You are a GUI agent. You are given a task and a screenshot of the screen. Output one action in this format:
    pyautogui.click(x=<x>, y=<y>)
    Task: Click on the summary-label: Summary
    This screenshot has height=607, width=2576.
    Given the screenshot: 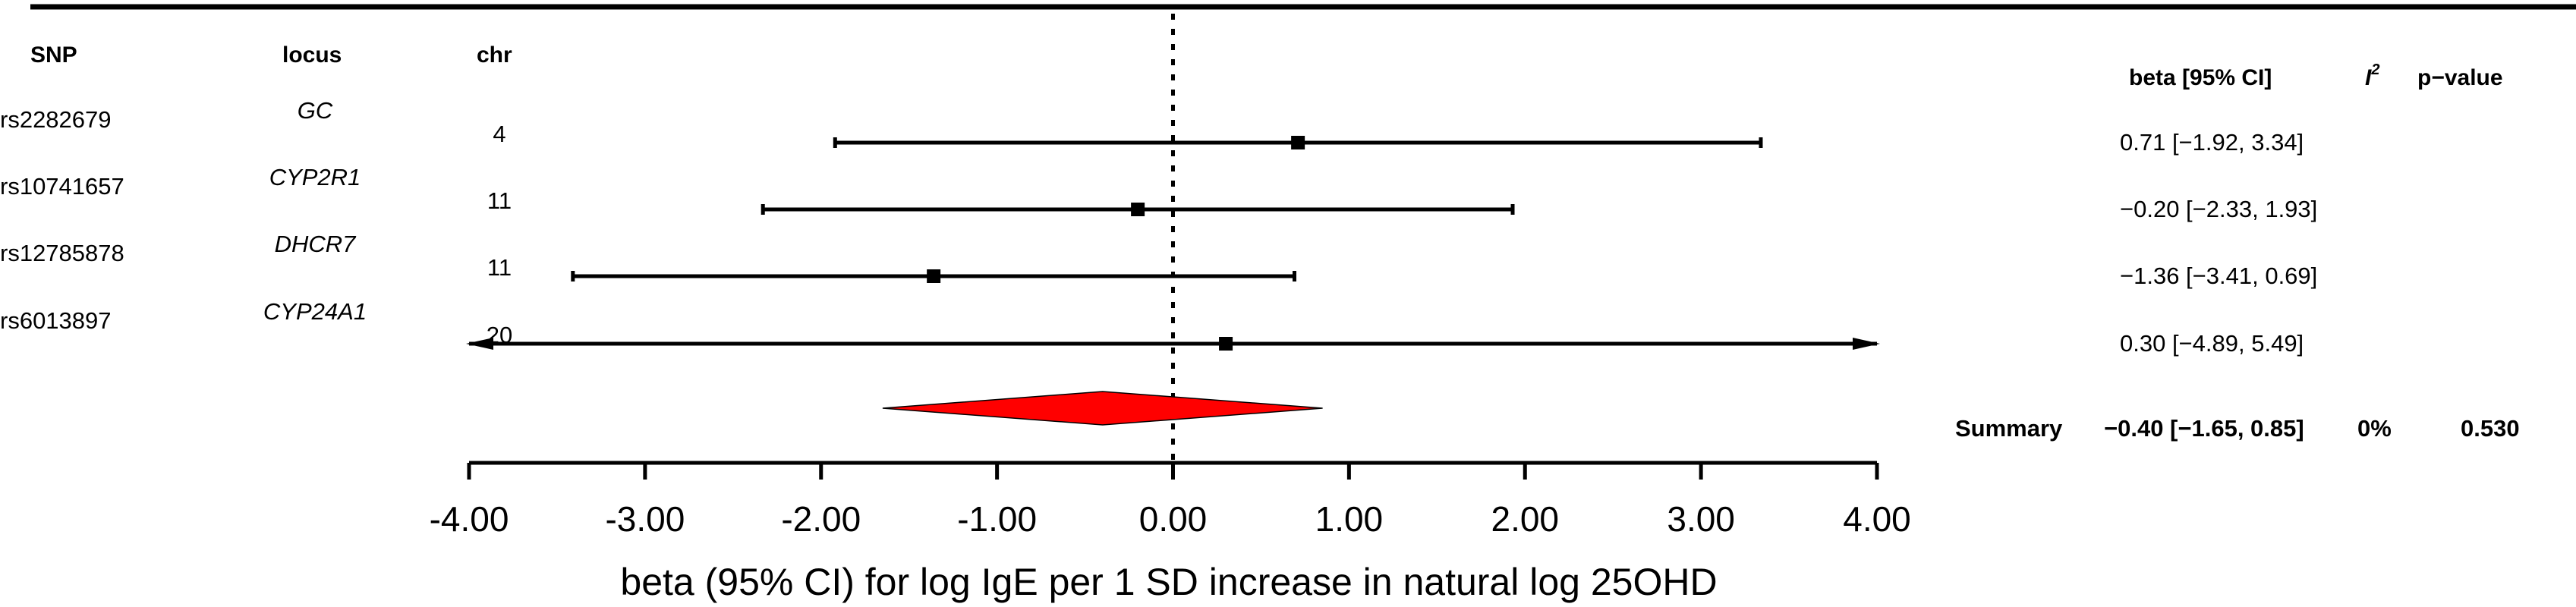 What is the action you would take?
    pyautogui.click(x=2009, y=428)
    